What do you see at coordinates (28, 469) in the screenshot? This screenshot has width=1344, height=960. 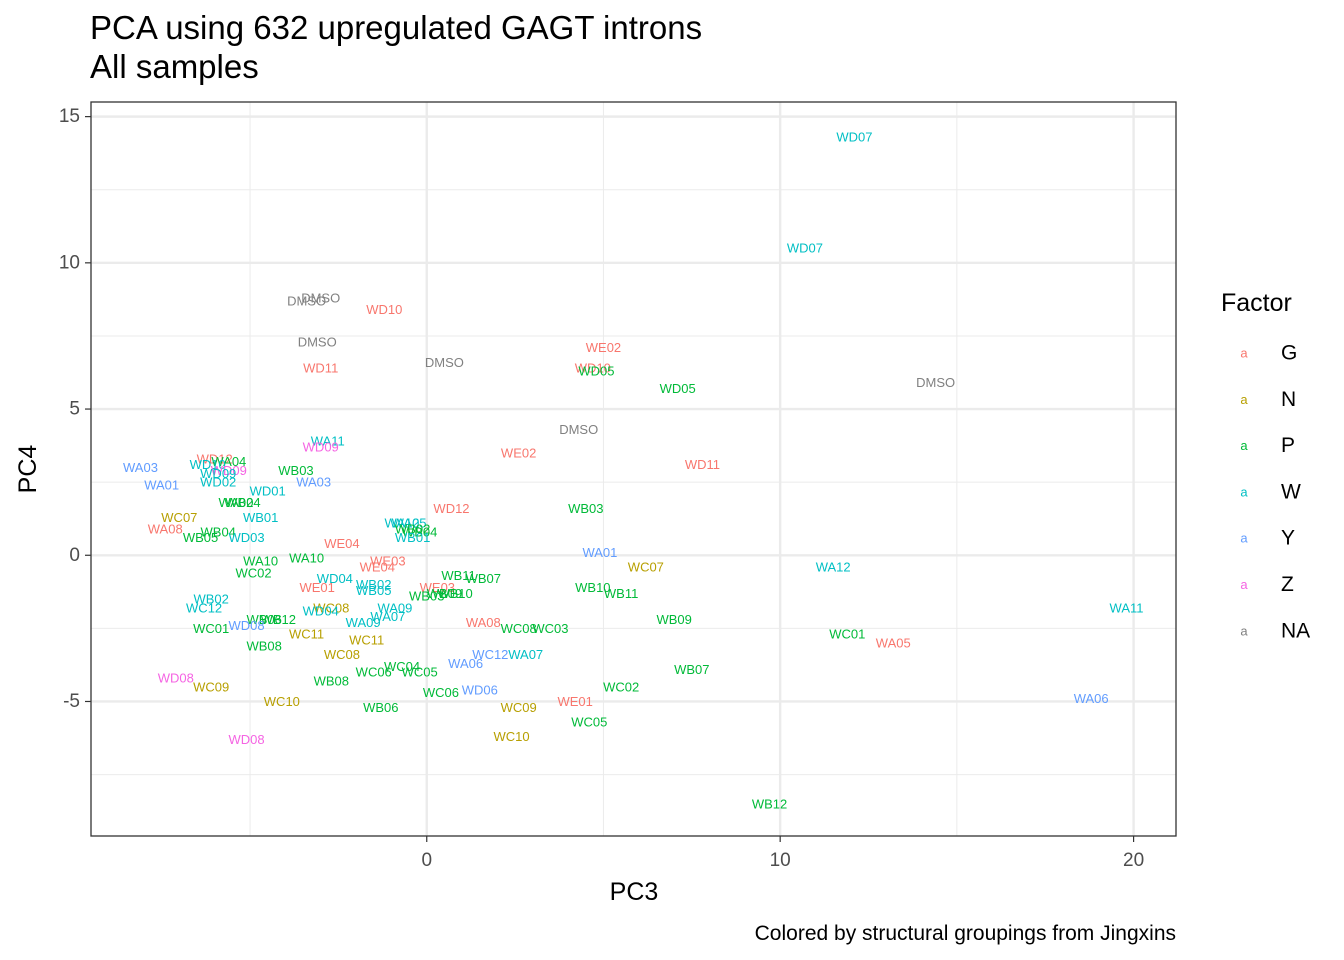 I see `y-axis-title: PC4` at bounding box center [28, 469].